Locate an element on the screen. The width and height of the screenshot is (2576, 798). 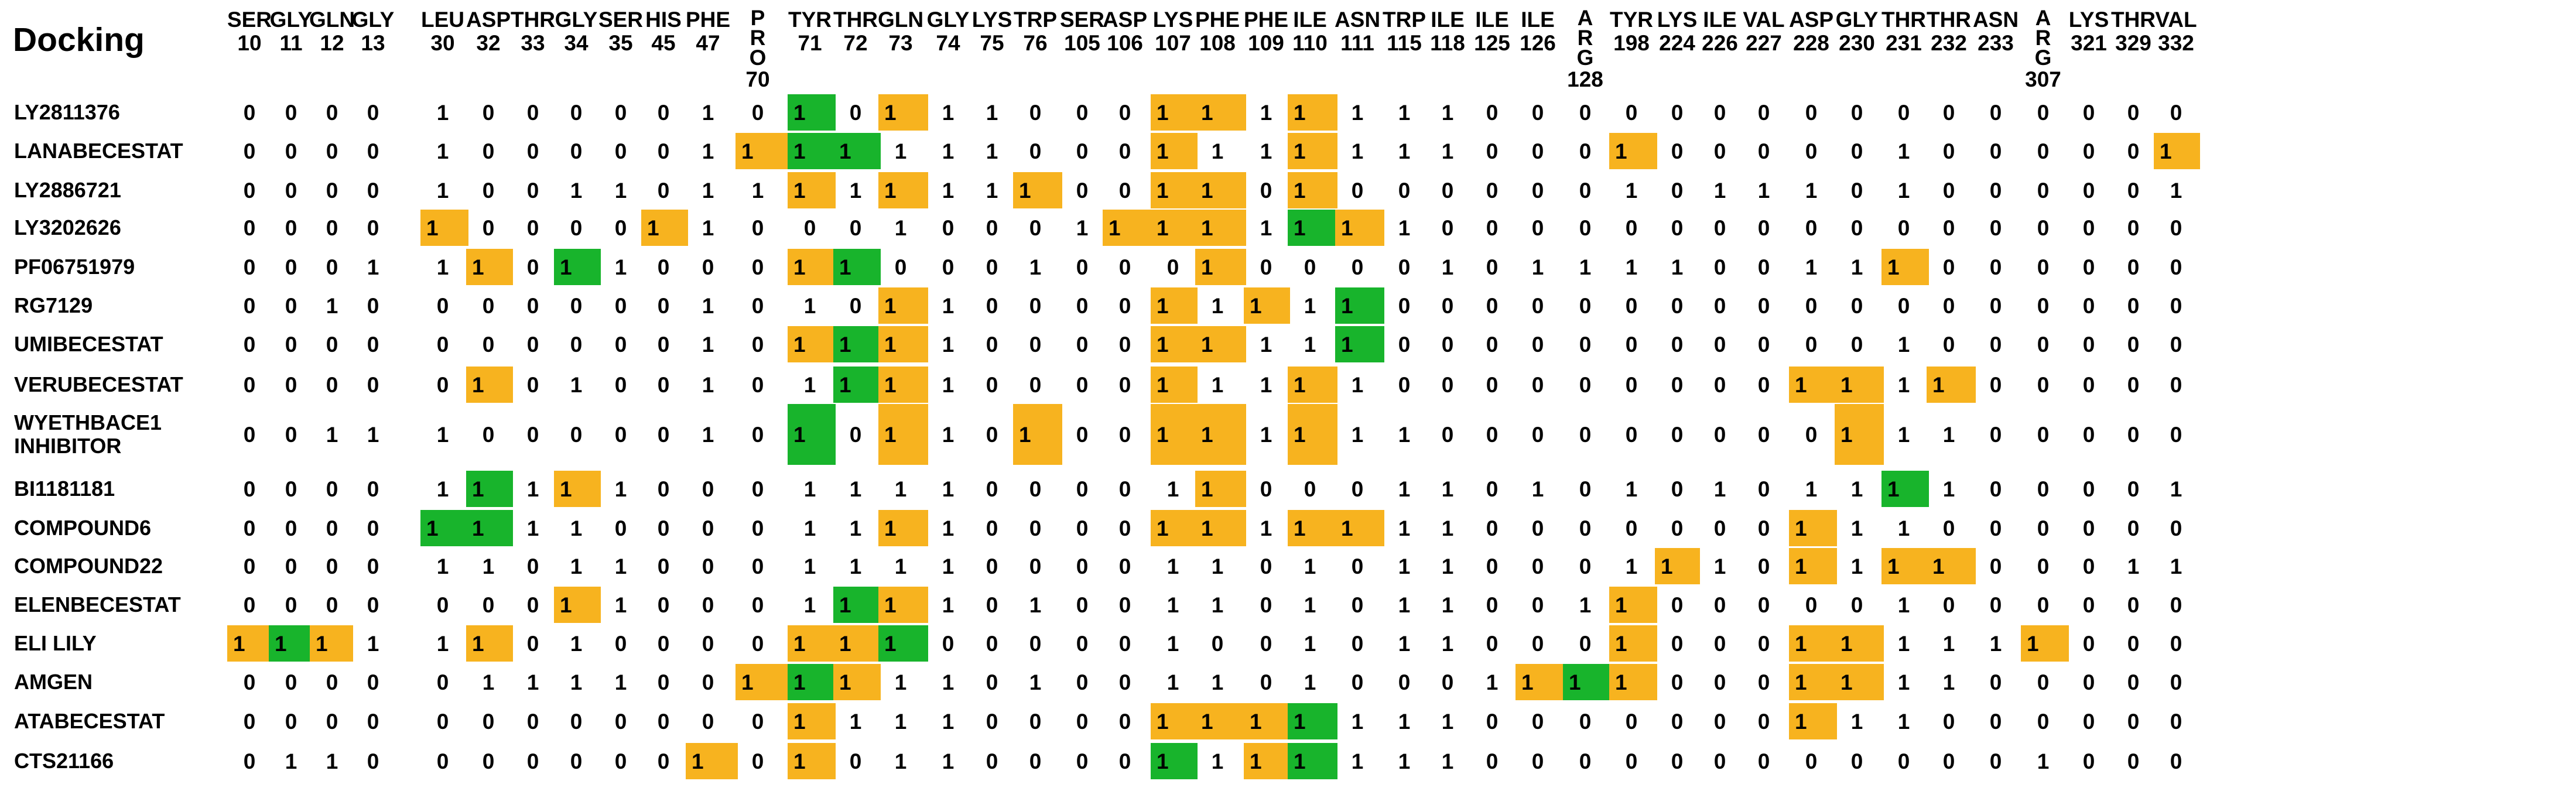
residue-header: ARG 307 is located at coordinates (2043, 49).